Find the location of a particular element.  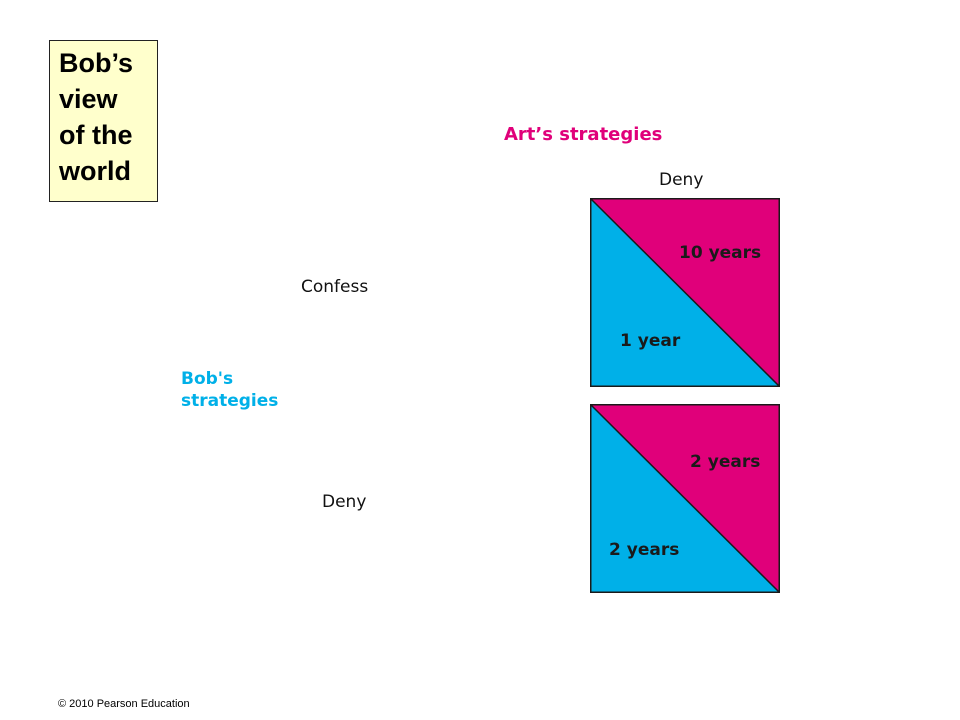

title-line: world is located at coordinates (95, 171).